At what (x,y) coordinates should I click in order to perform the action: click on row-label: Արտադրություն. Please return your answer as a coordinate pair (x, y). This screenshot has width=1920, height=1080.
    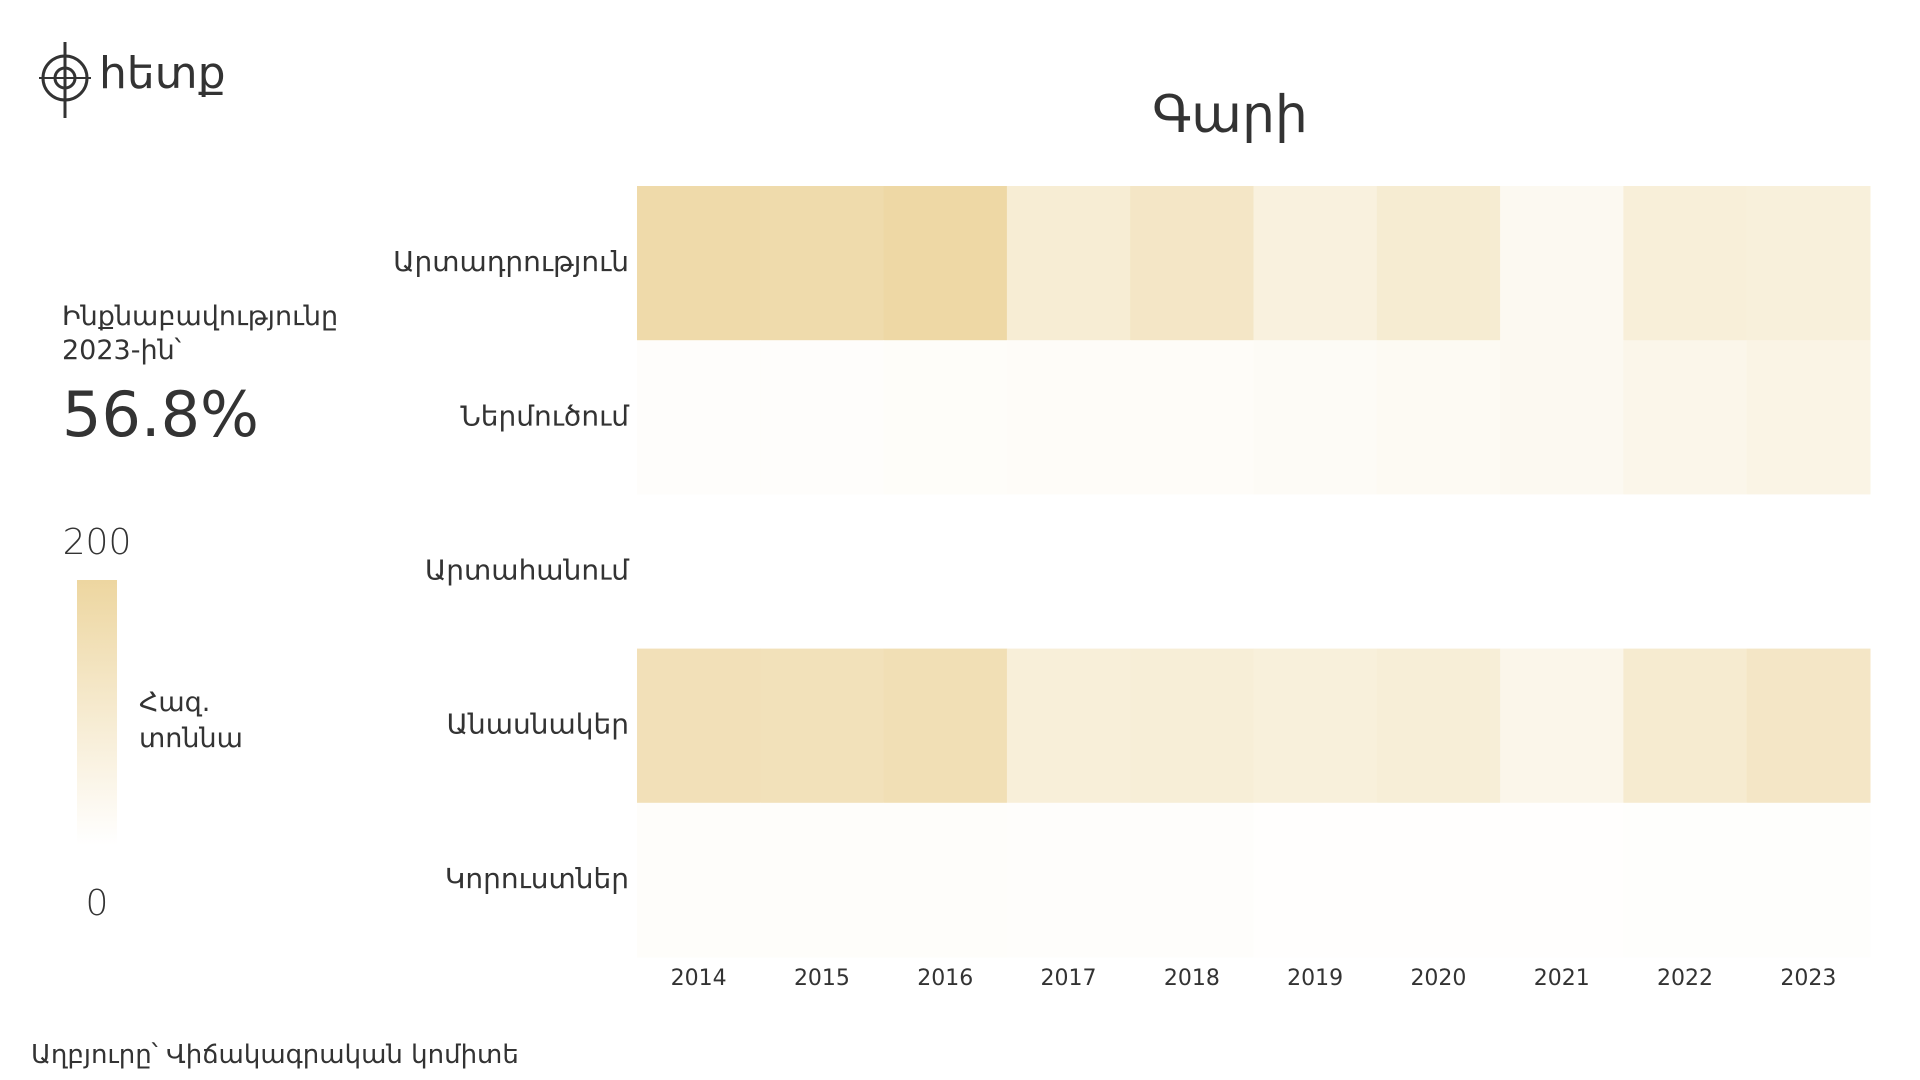
    Looking at the image, I should click on (511, 261).